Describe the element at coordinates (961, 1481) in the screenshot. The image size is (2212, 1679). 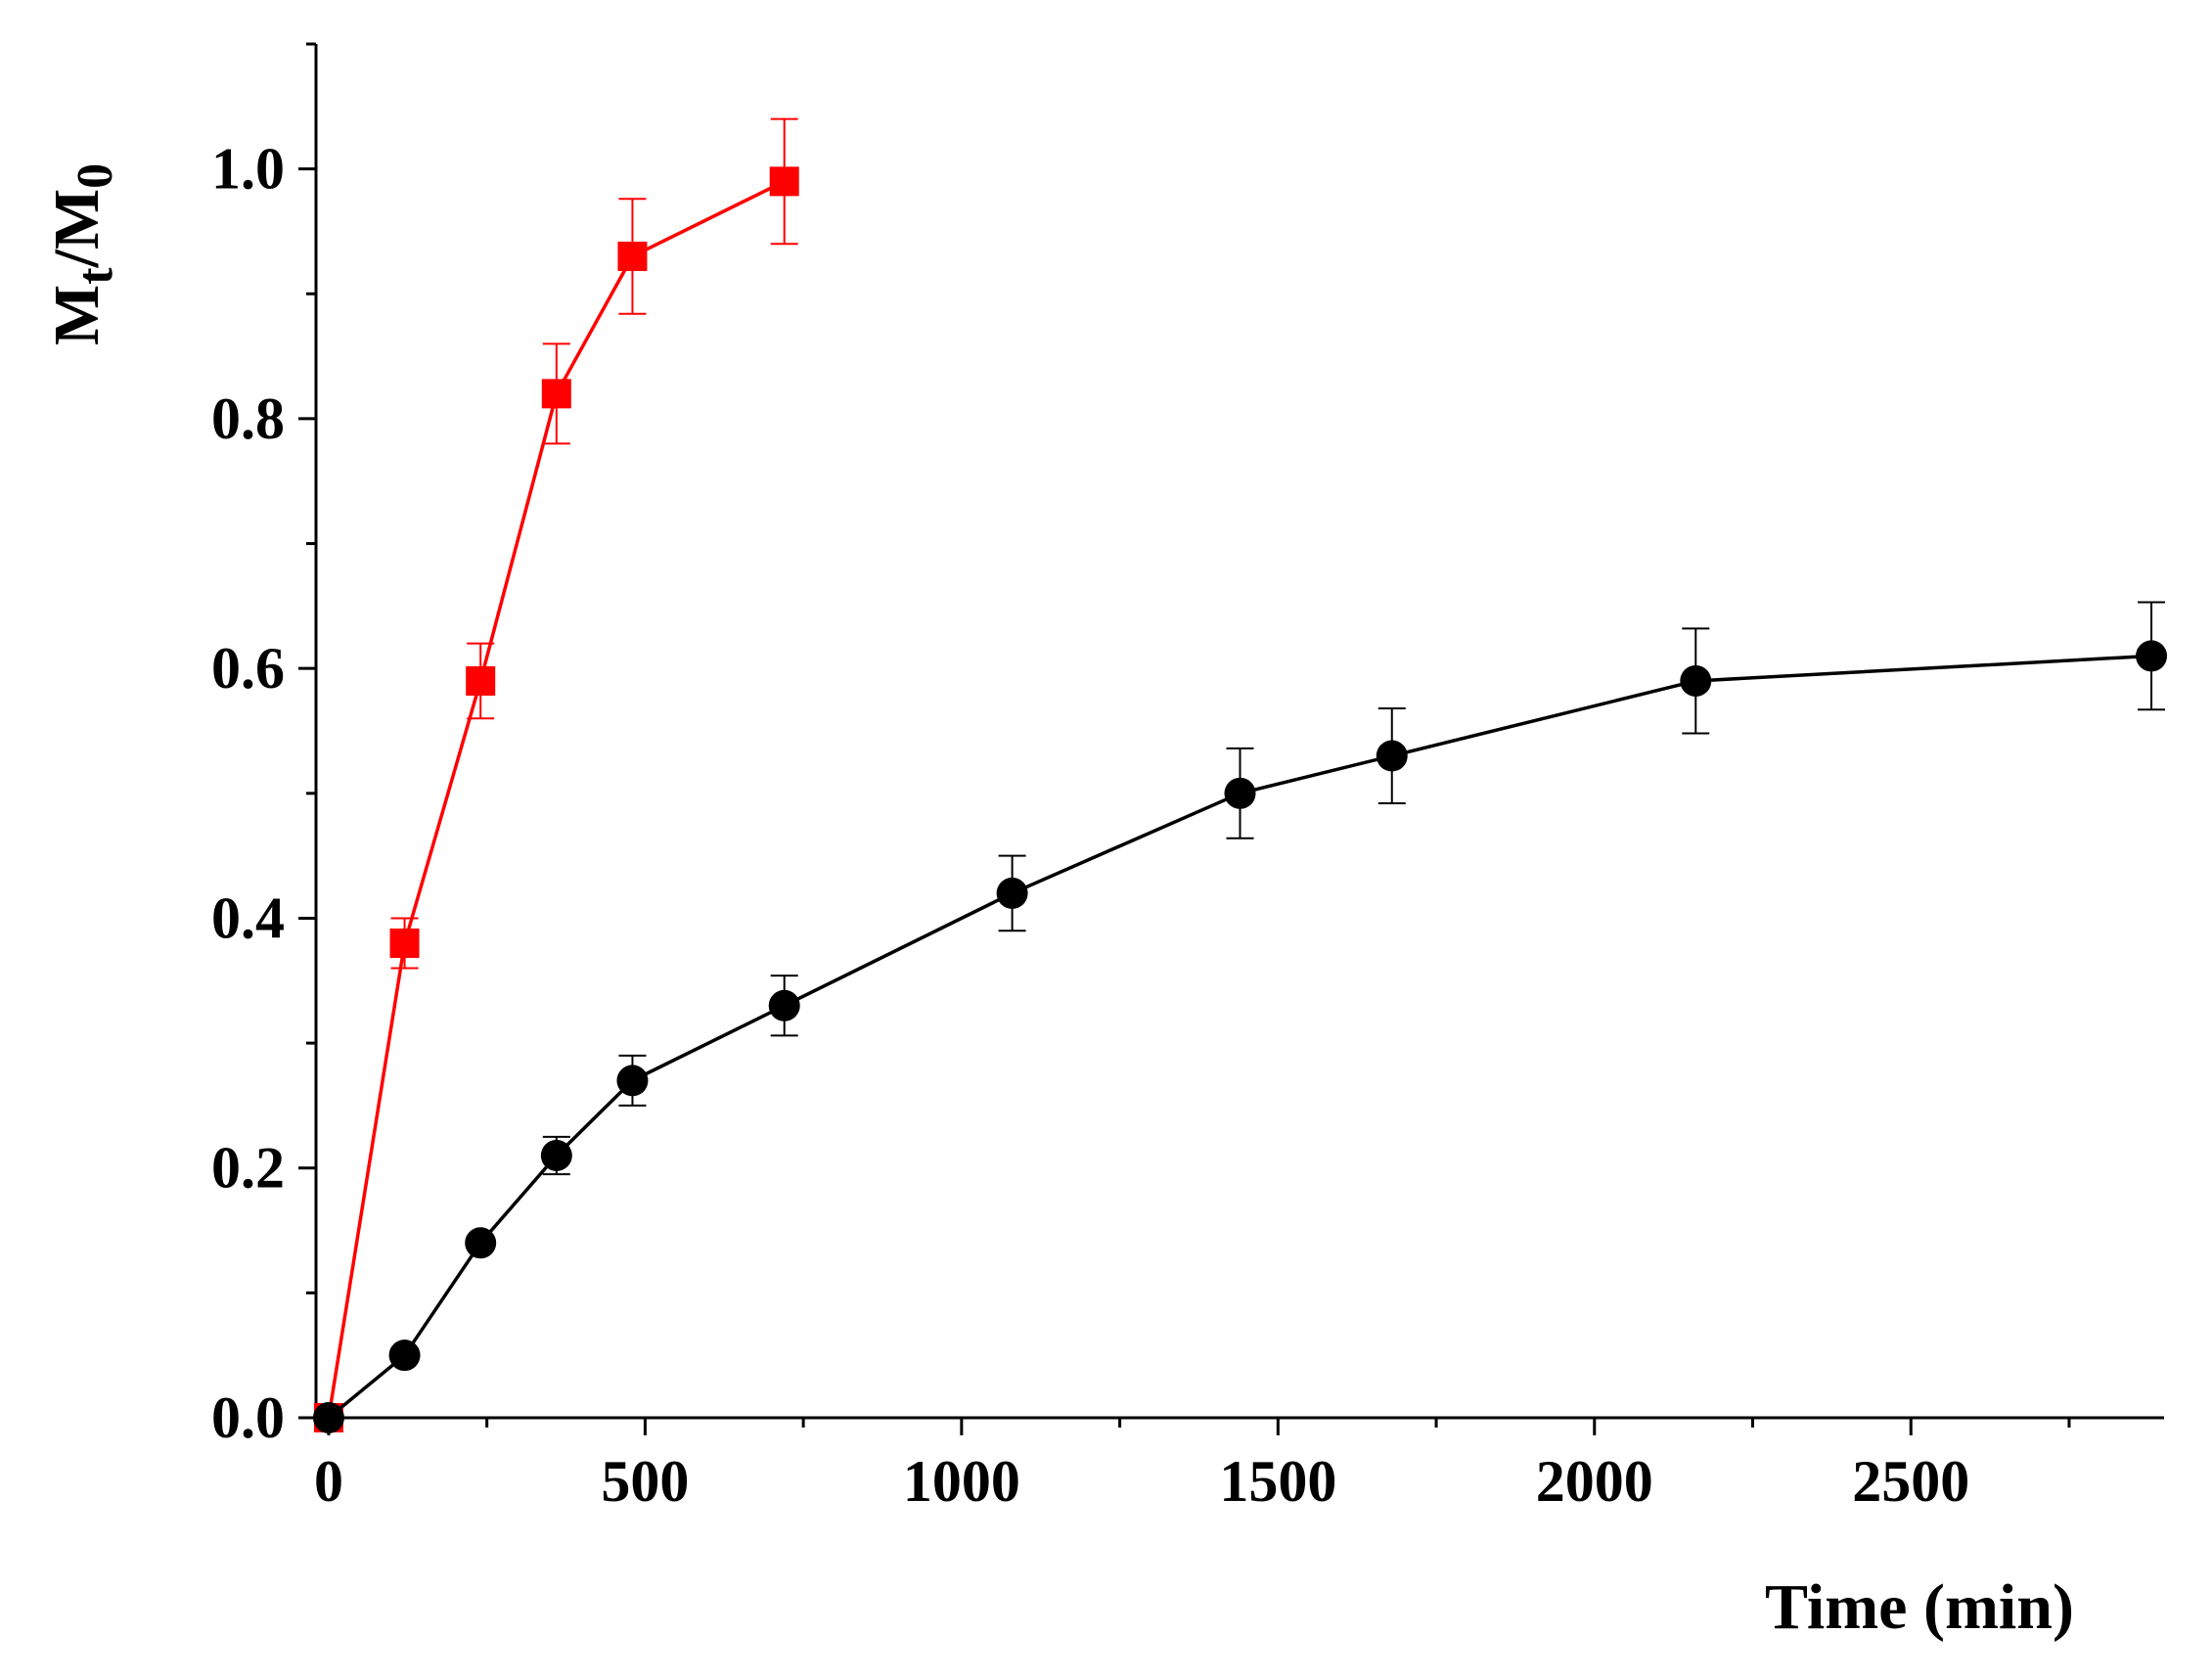
I see `x-tick-label: 1000` at that location.